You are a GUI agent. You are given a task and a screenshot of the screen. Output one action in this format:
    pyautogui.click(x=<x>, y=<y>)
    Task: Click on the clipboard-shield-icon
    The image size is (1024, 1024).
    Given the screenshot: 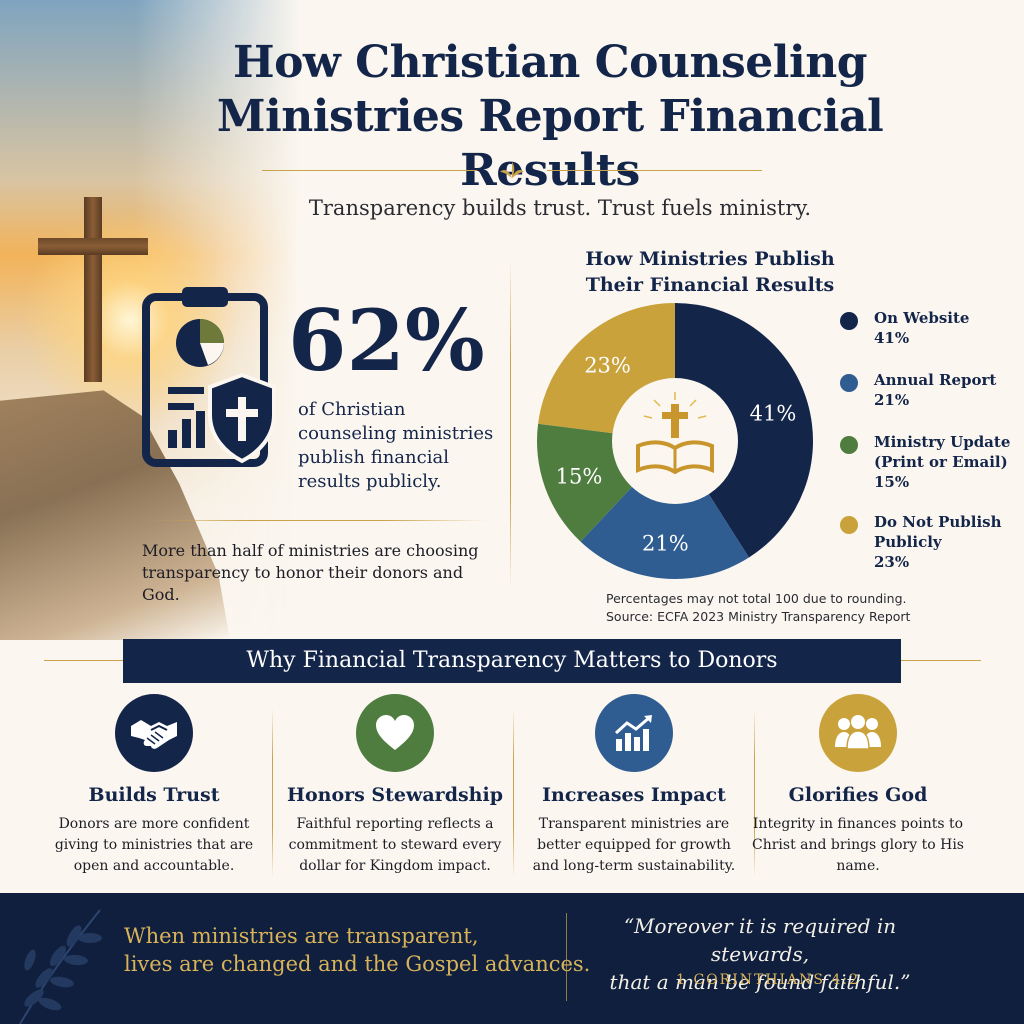 What is the action you would take?
    pyautogui.click(x=209, y=377)
    